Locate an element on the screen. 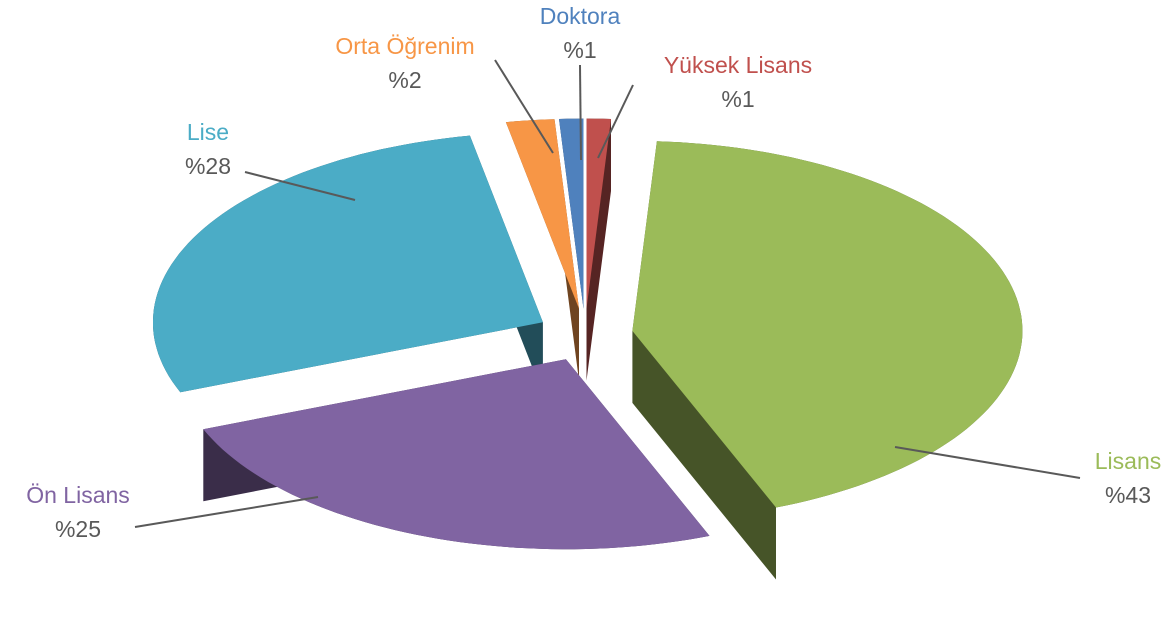  category-label: Ön Lisans is located at coordinates (78, 495).